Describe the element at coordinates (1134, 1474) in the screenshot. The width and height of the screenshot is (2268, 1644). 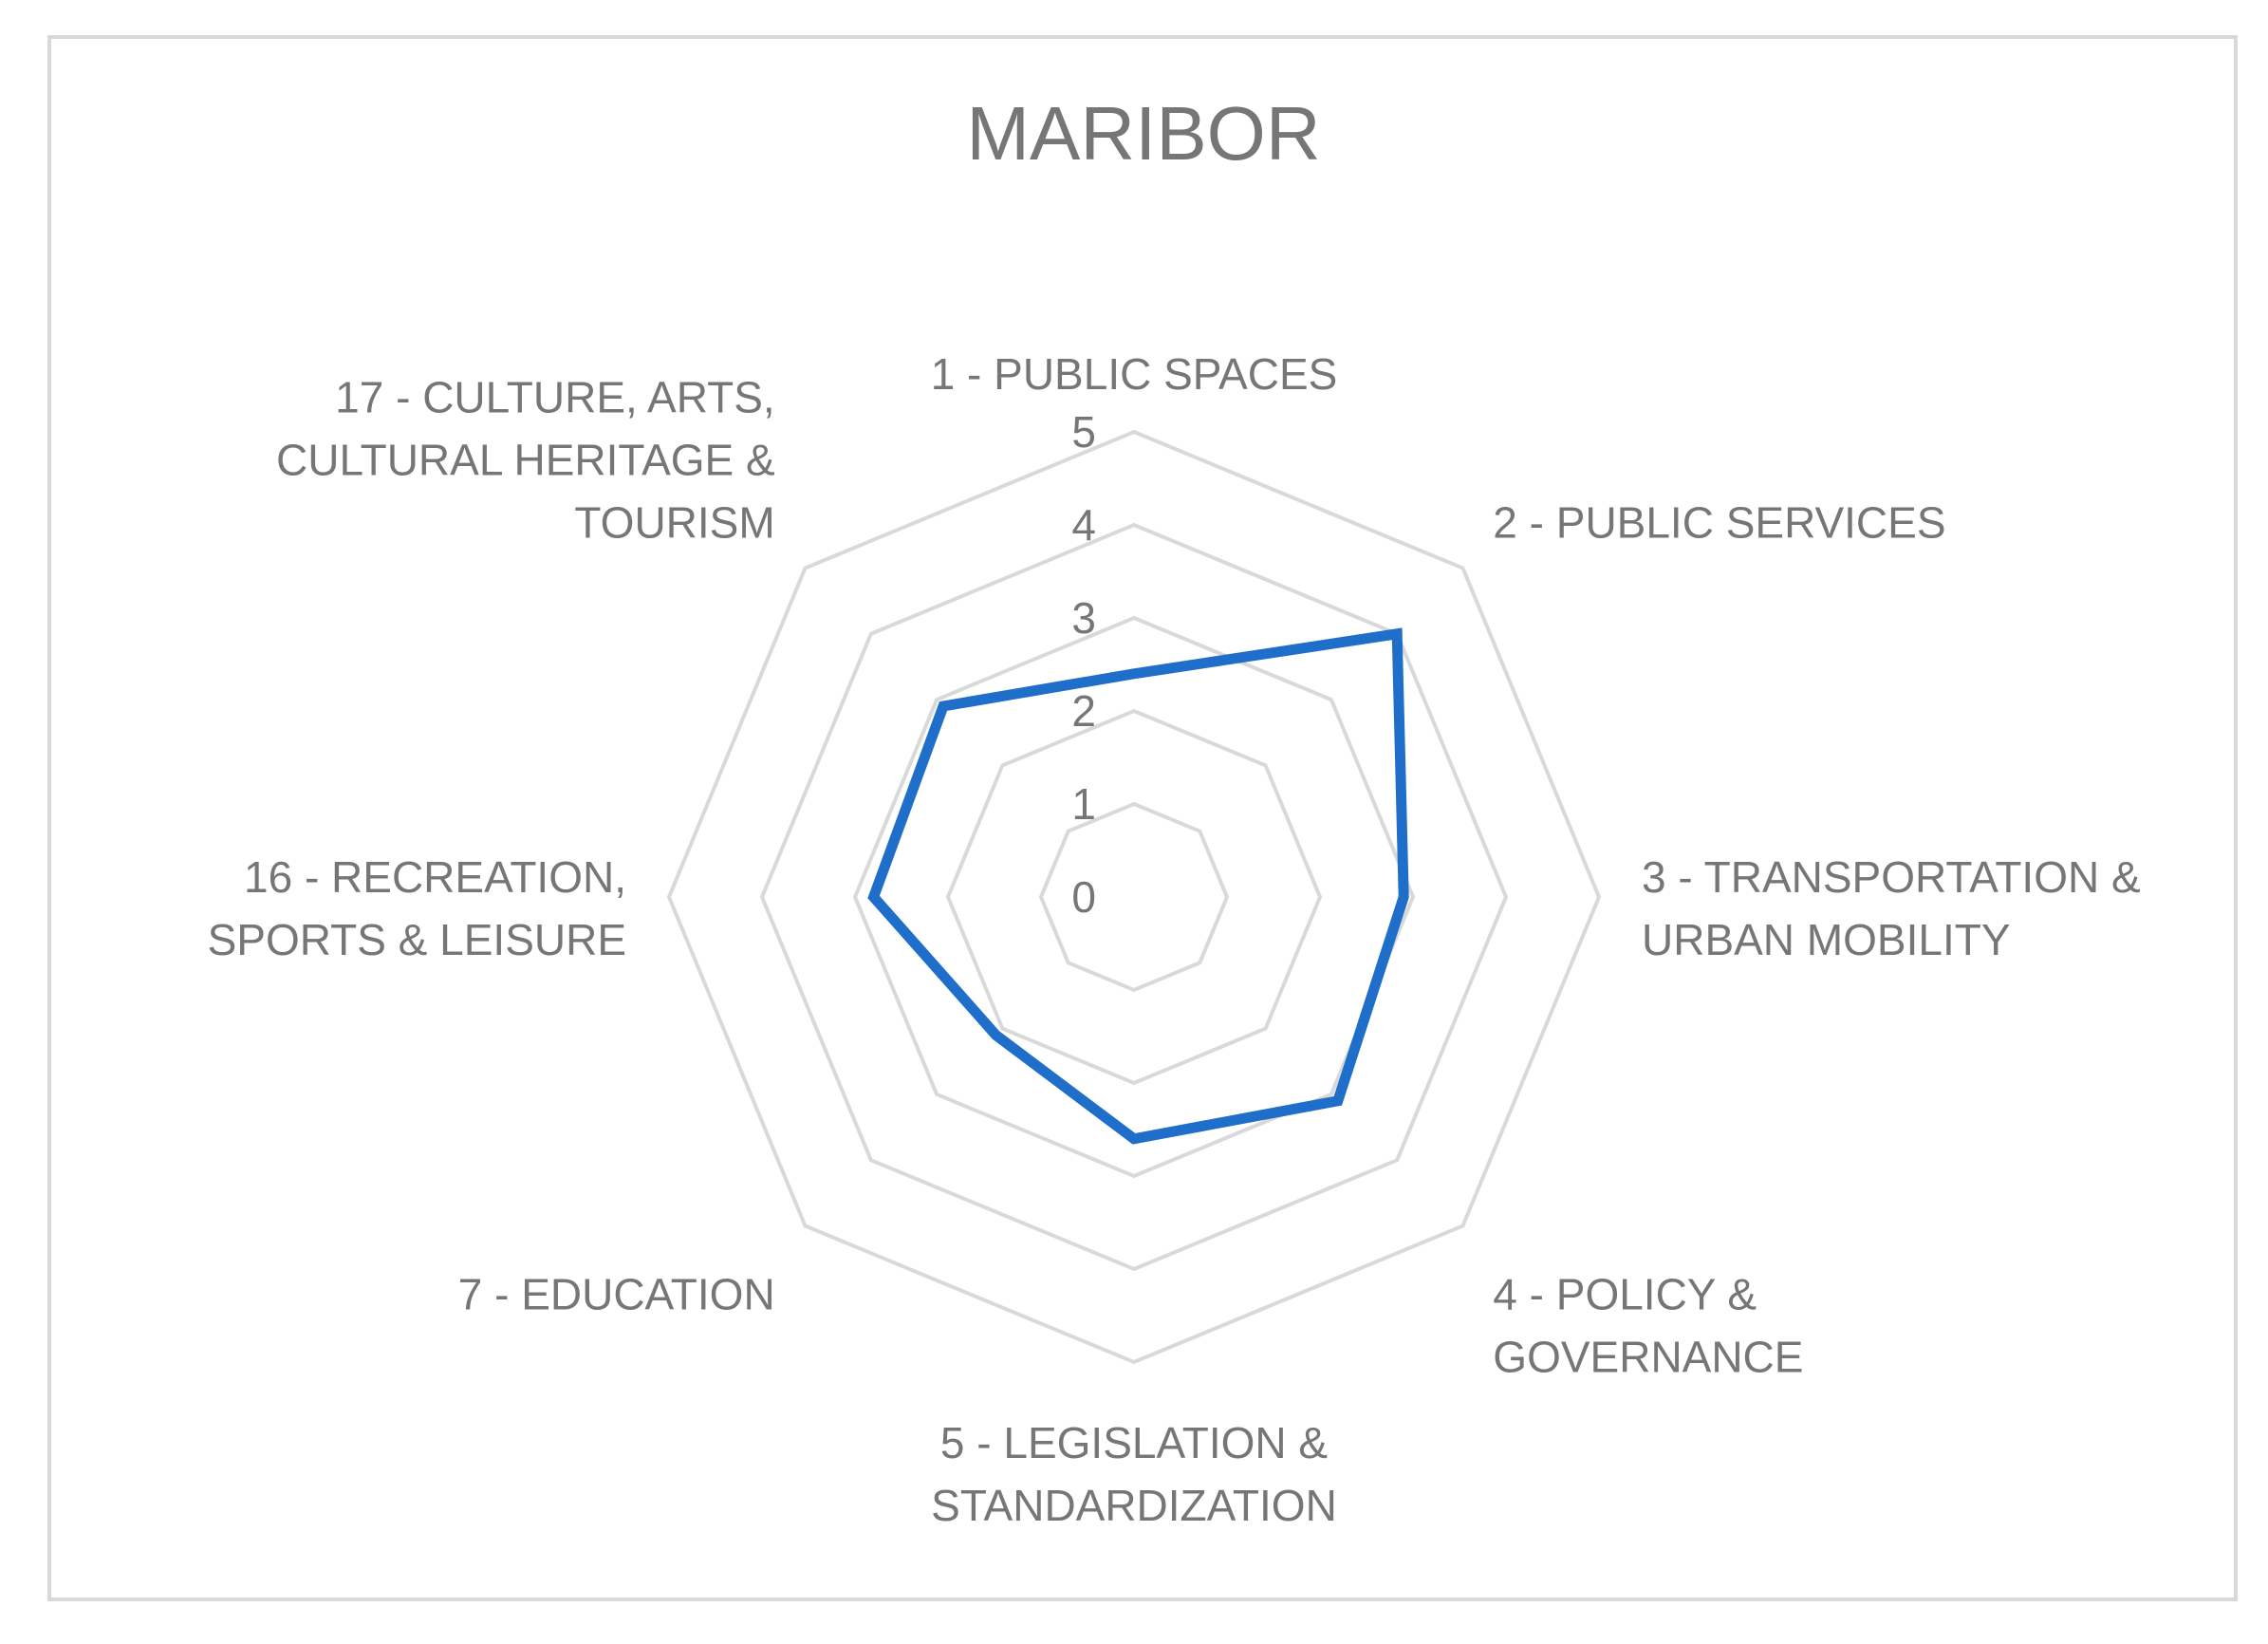
I see `category-label-4: 5 - LEGISLATION & STANDARDIZATION` at that location.